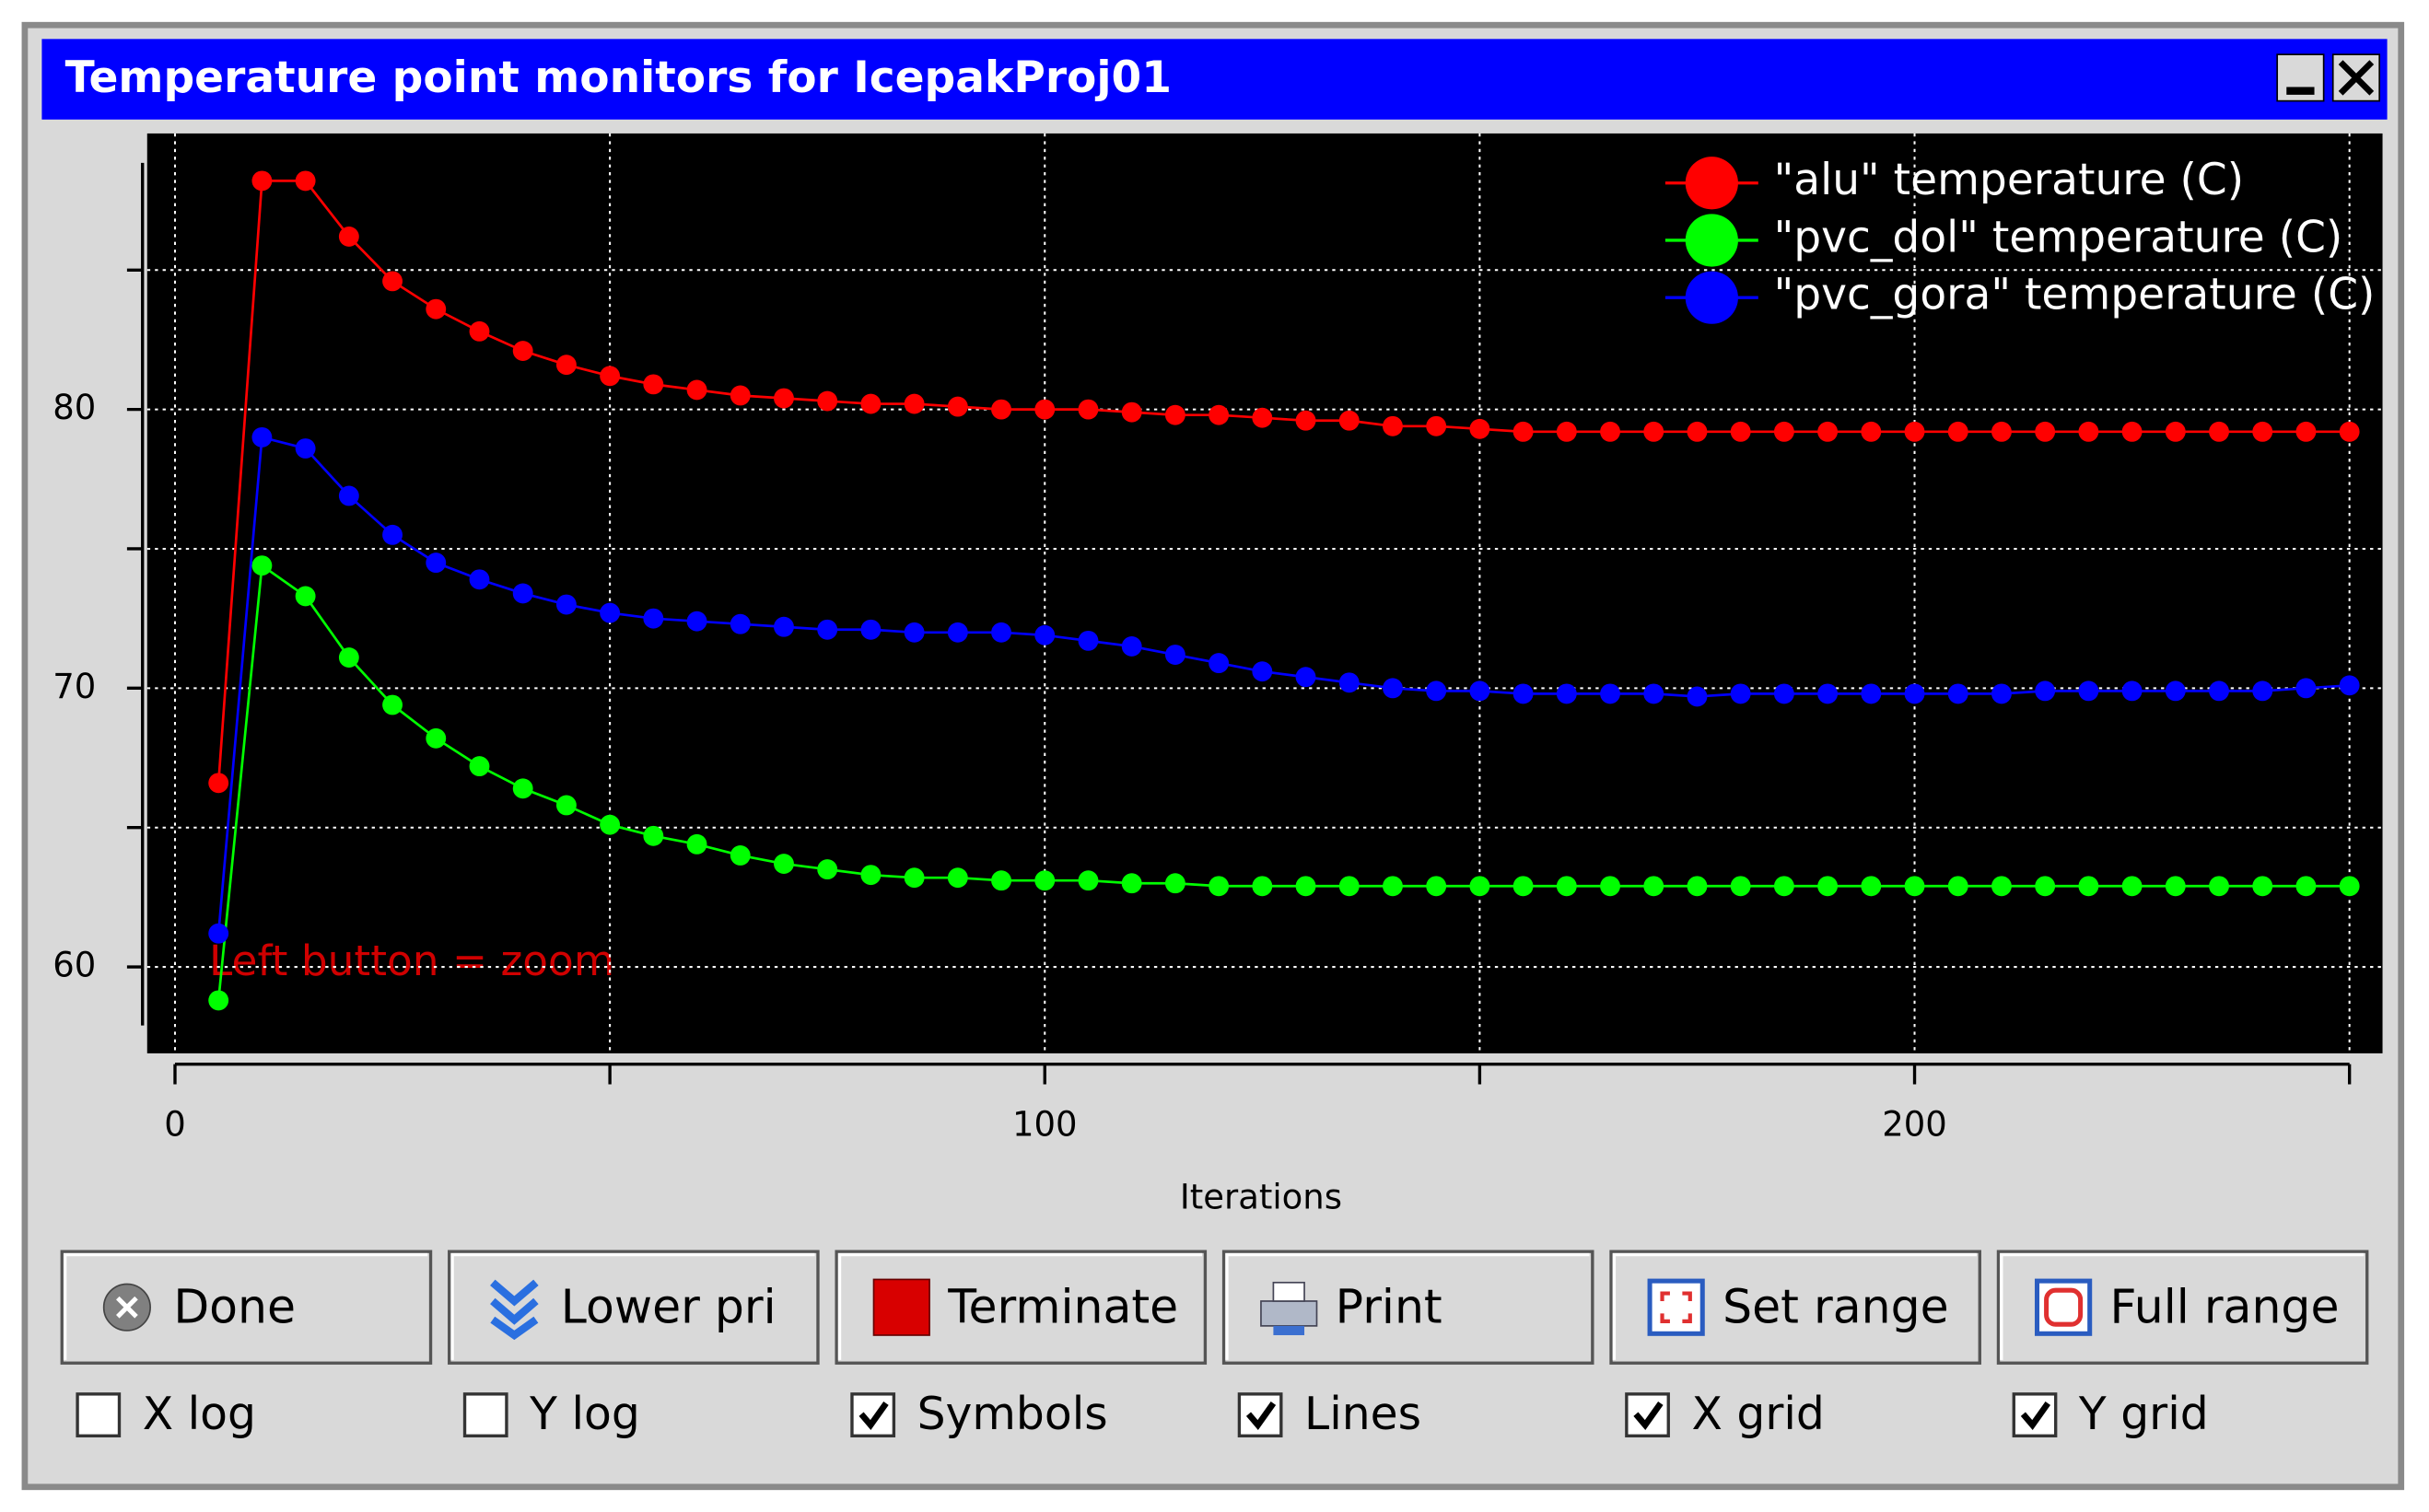  What do you see at coordinates (584, 1414) in the screenshot?
I see `checkbox-label: Y log` at bounding box center [584, 1414].